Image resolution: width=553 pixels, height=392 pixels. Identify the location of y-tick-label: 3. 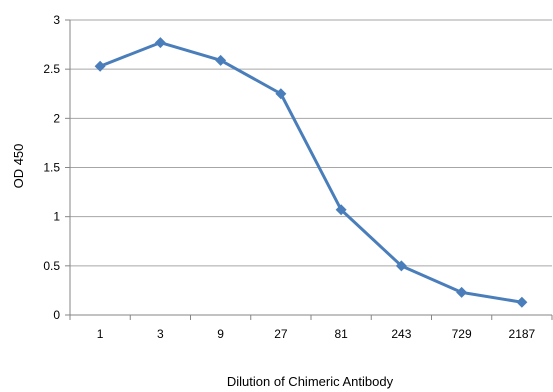
(56, 20).